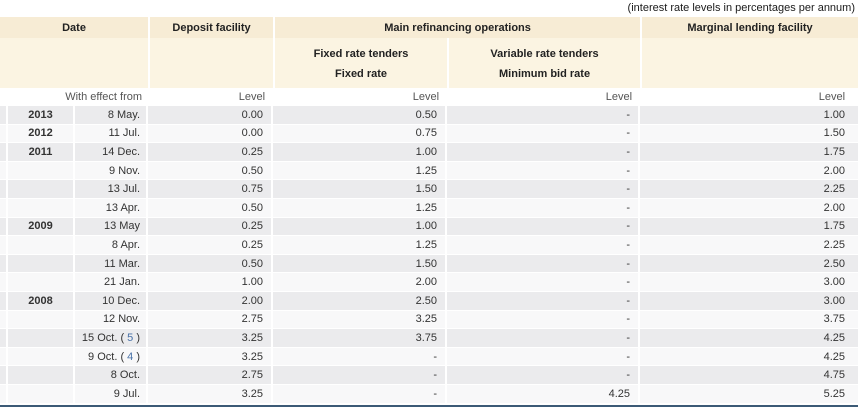  I want to click on footnote-link: 4, so click(130, 356).